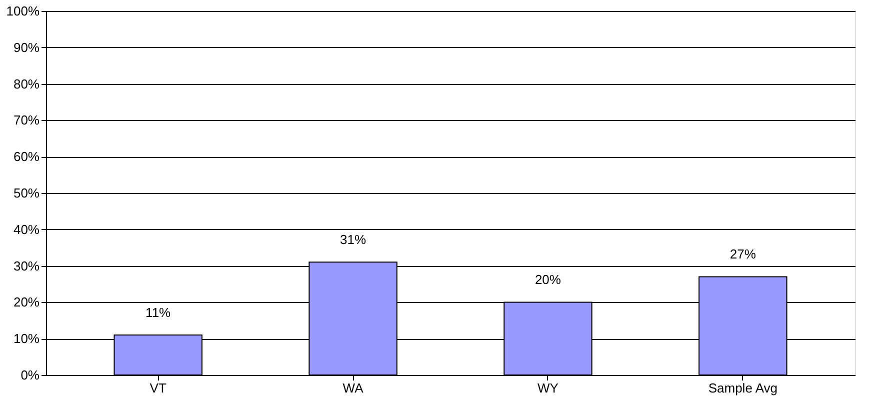 Image resolution: width=875 pixels, height=412 pixels. I want to click on data-label: 20%, so click(548, 280).